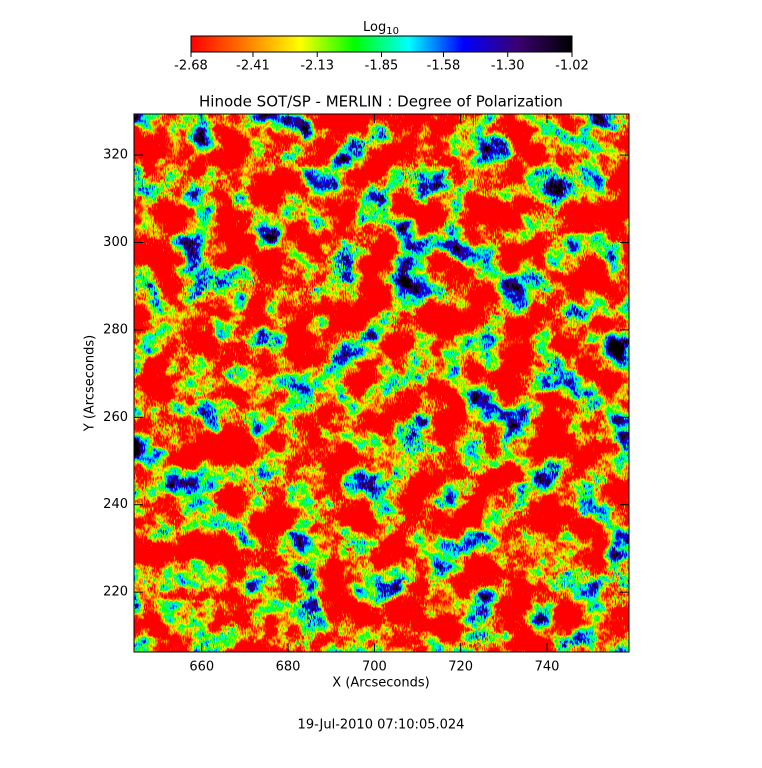 The image size is (762, 768). What do you see at coordinates (374, 667) in the screenshot?
I see `x-tick-label: 700` at bounding box center [374, 667].